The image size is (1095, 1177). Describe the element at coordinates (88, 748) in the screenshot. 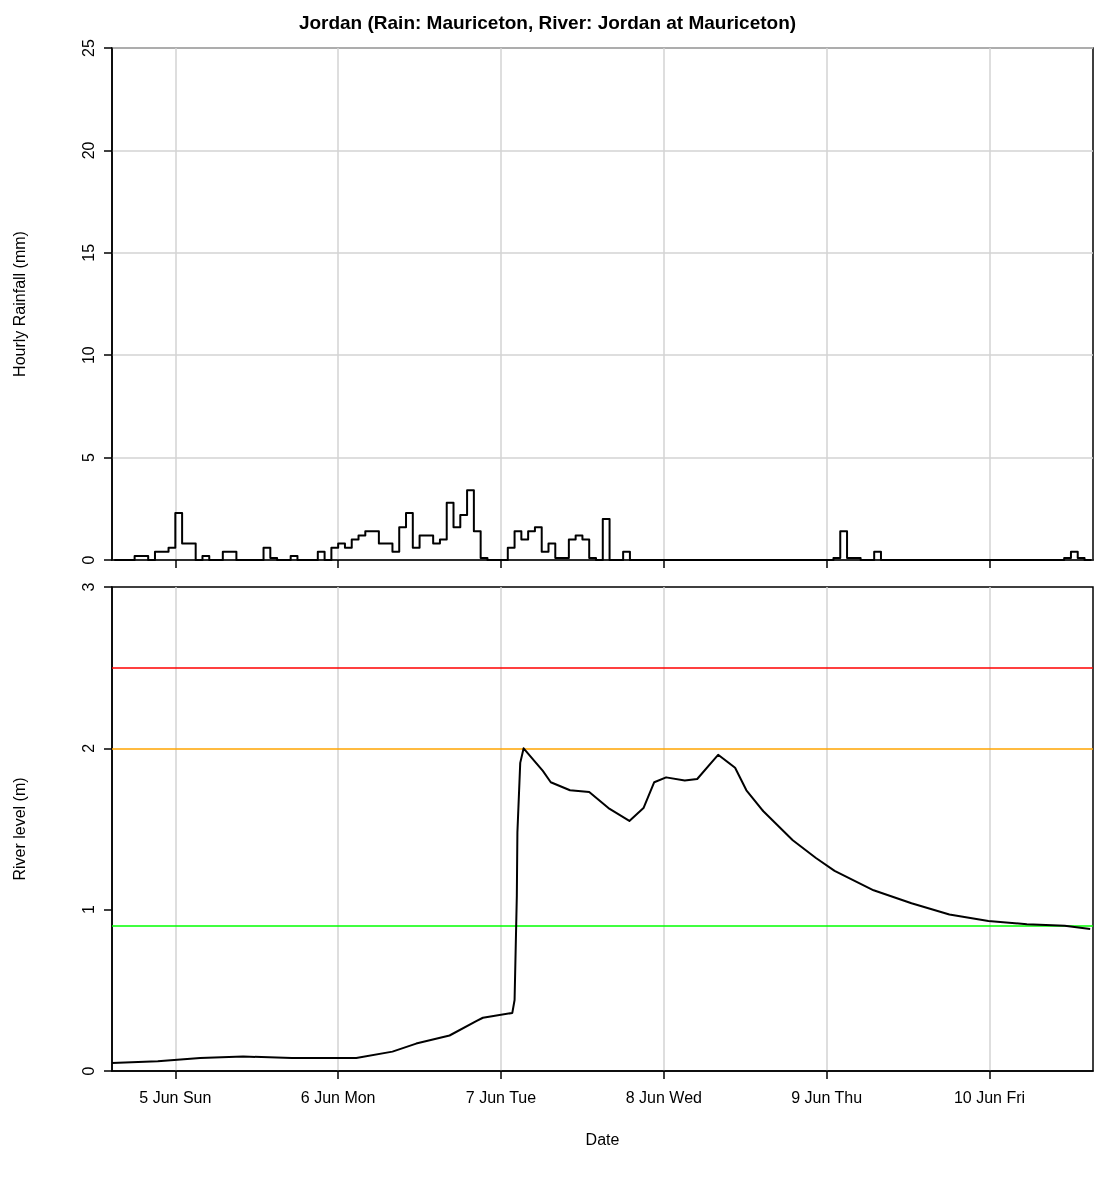

I see `y-tick-label: 2` at that location.